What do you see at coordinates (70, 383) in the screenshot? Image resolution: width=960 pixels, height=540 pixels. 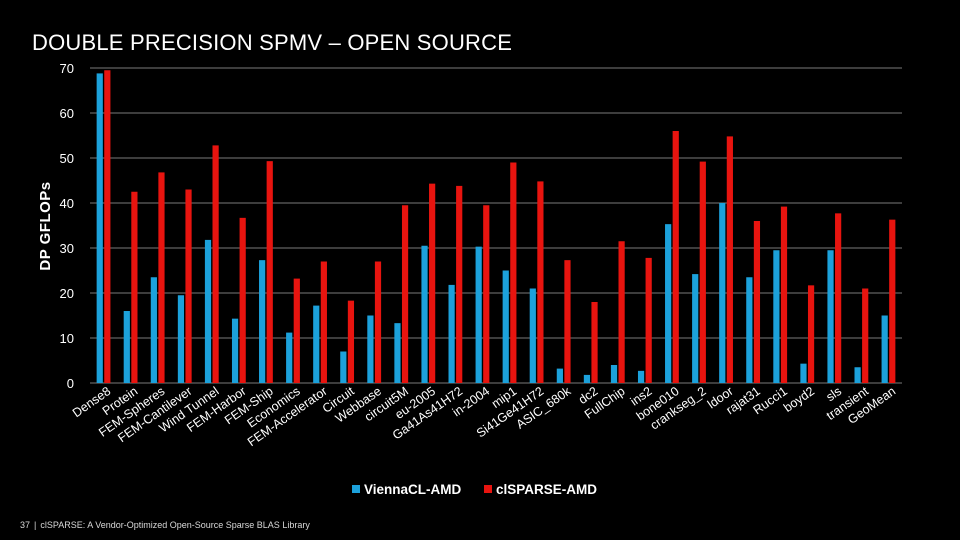 I see `y-tick-label: 0` at bounding box center [70, 383].